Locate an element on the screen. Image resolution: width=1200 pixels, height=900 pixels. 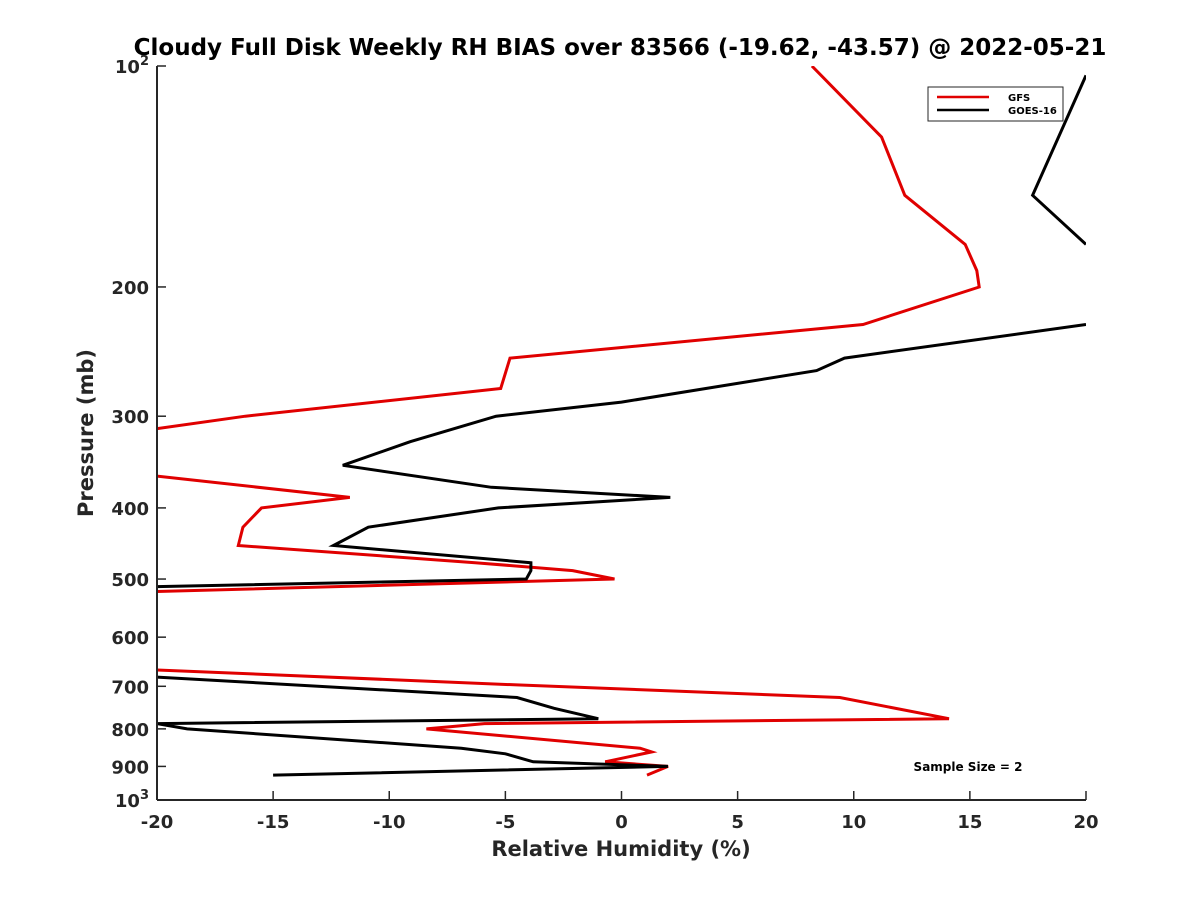
legend-label-gfs: GFS is located at coordinates (1019, 98).